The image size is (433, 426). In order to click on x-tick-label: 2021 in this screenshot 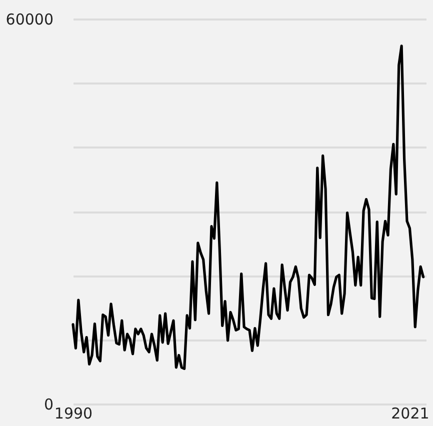, I will do `click(410, 413)`.